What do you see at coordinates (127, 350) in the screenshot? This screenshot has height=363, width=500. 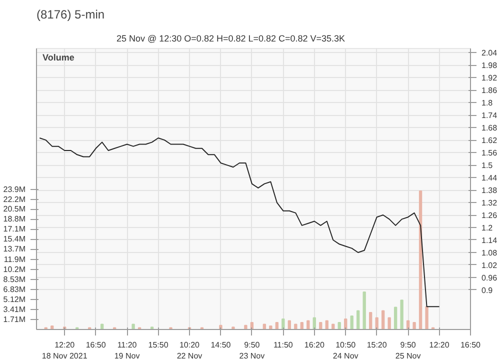 I see `x-tick-label: 11:20 19 Nov` at bounding box center [127, 350].